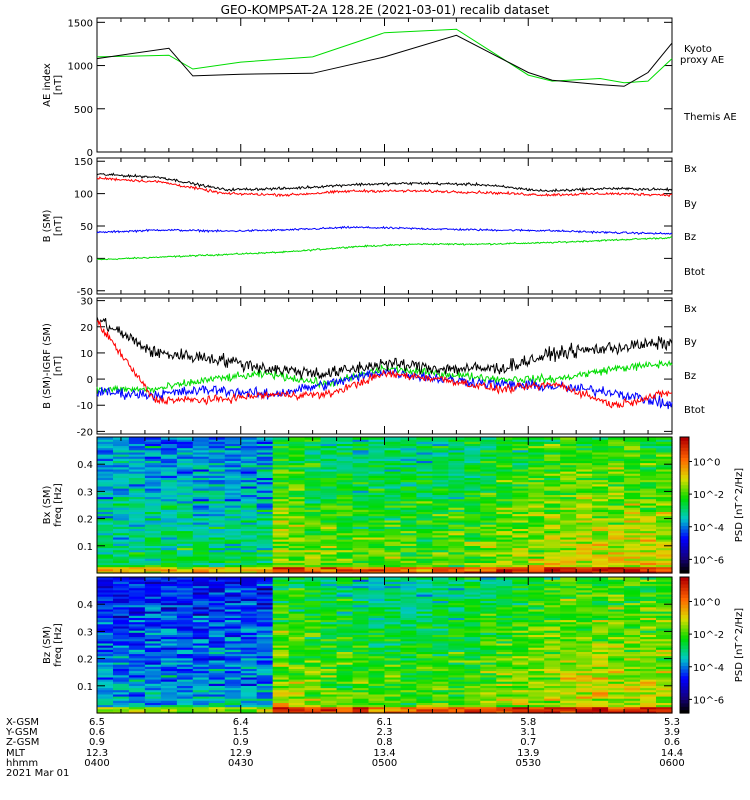 Image resolution: width=750 pixels, height=800 pixels. I want to click on bigrf-panel-by-line, so click(384, 377).